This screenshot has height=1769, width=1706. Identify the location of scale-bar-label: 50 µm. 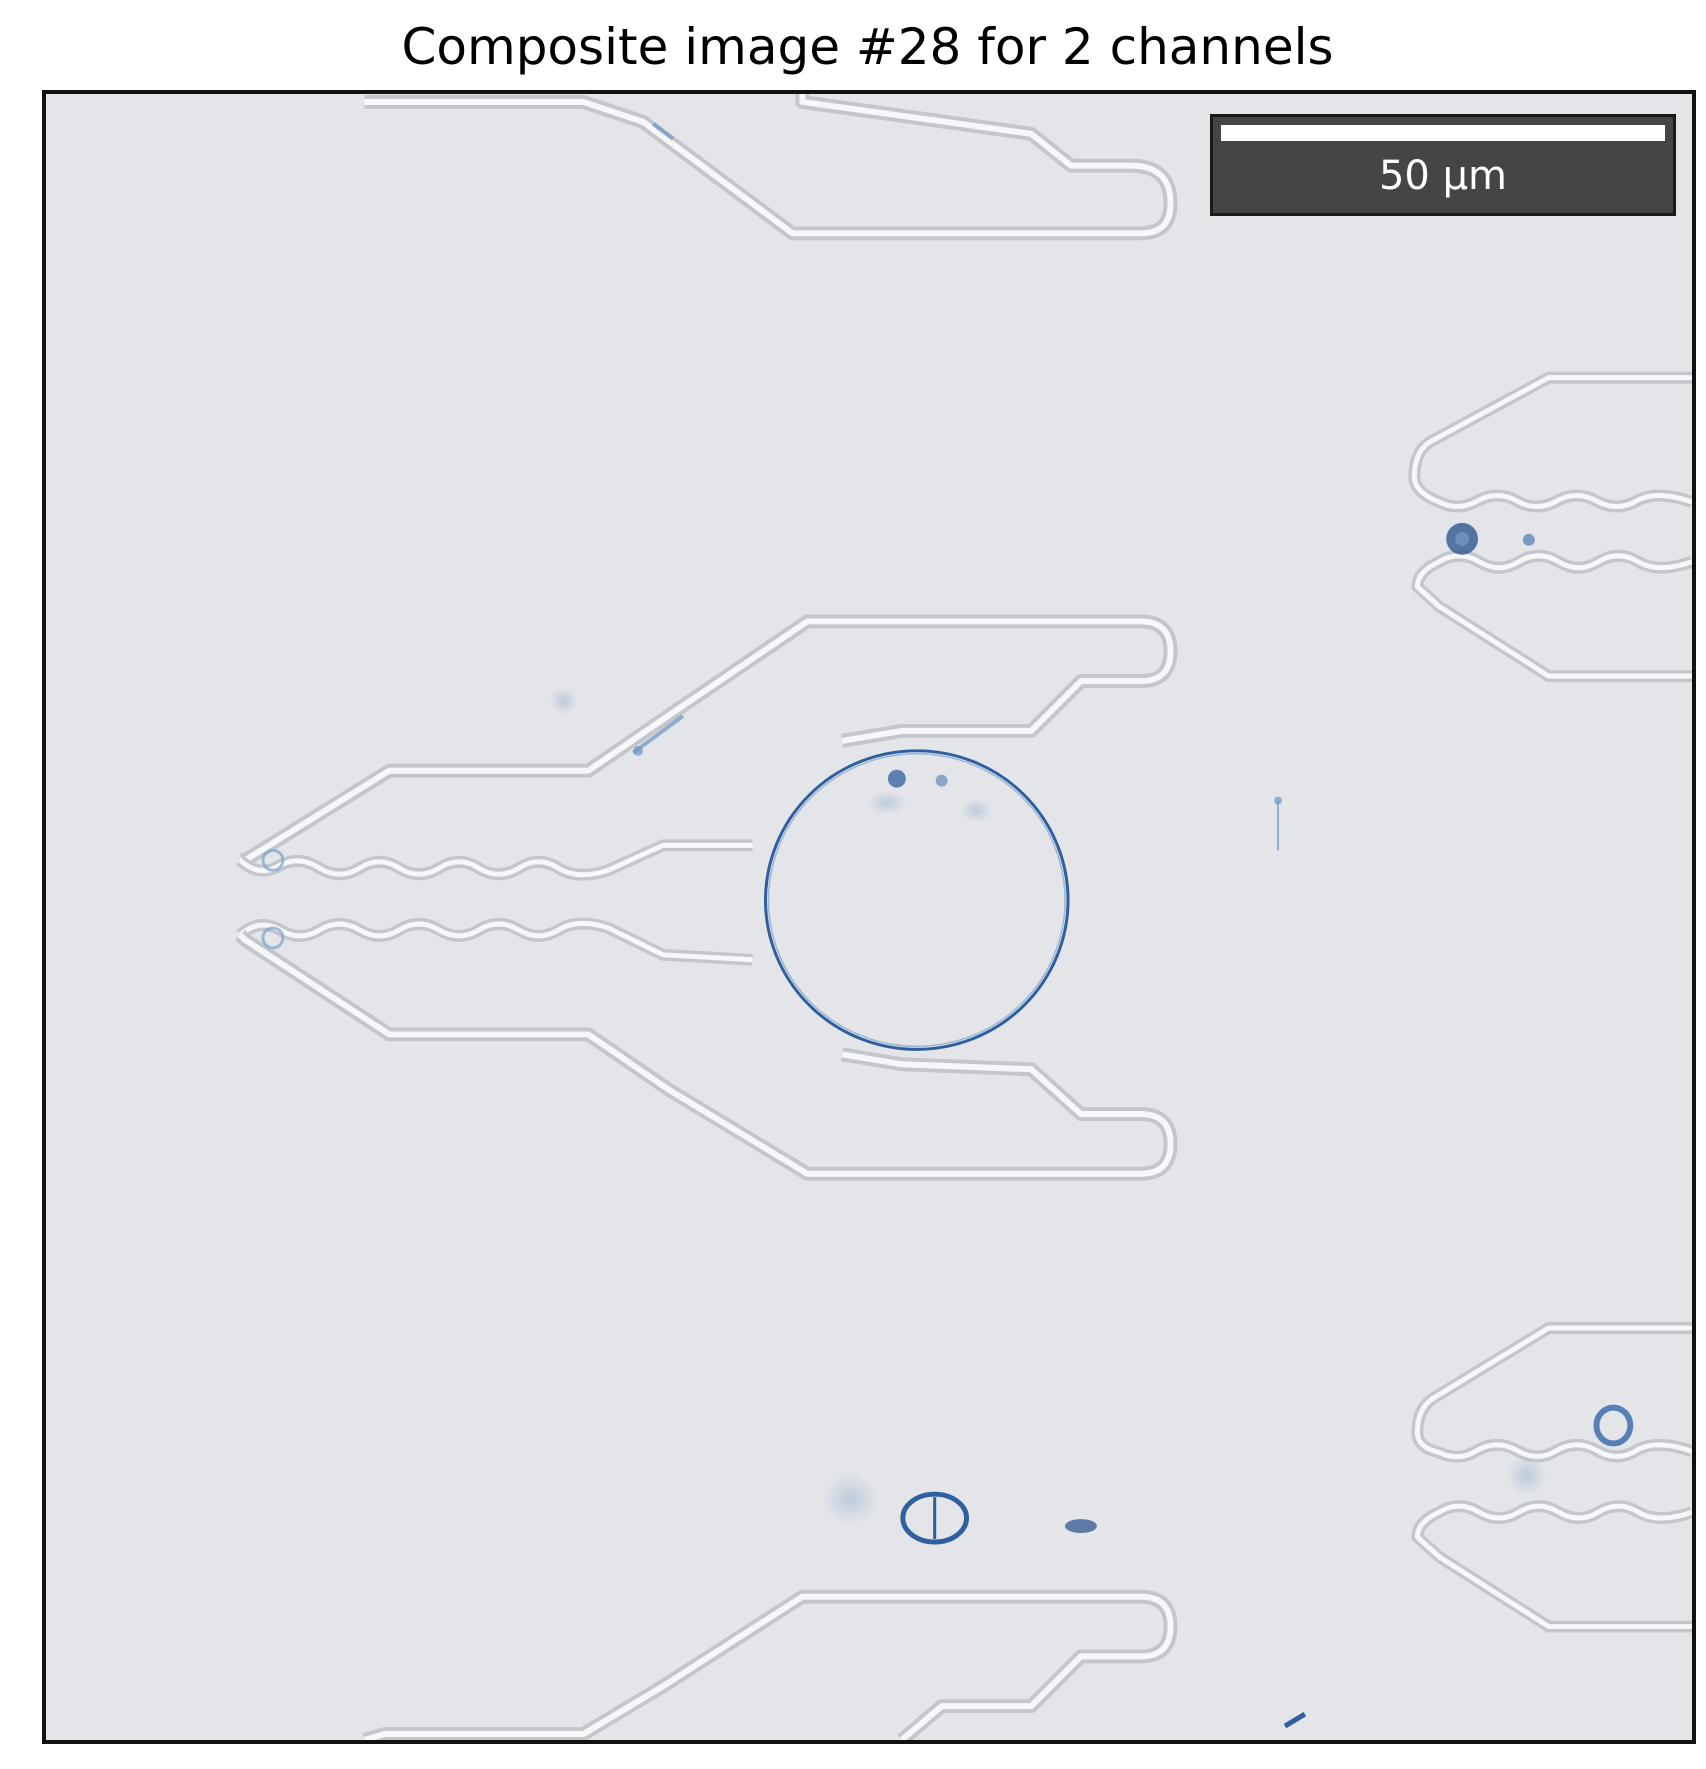
(1443, 176).